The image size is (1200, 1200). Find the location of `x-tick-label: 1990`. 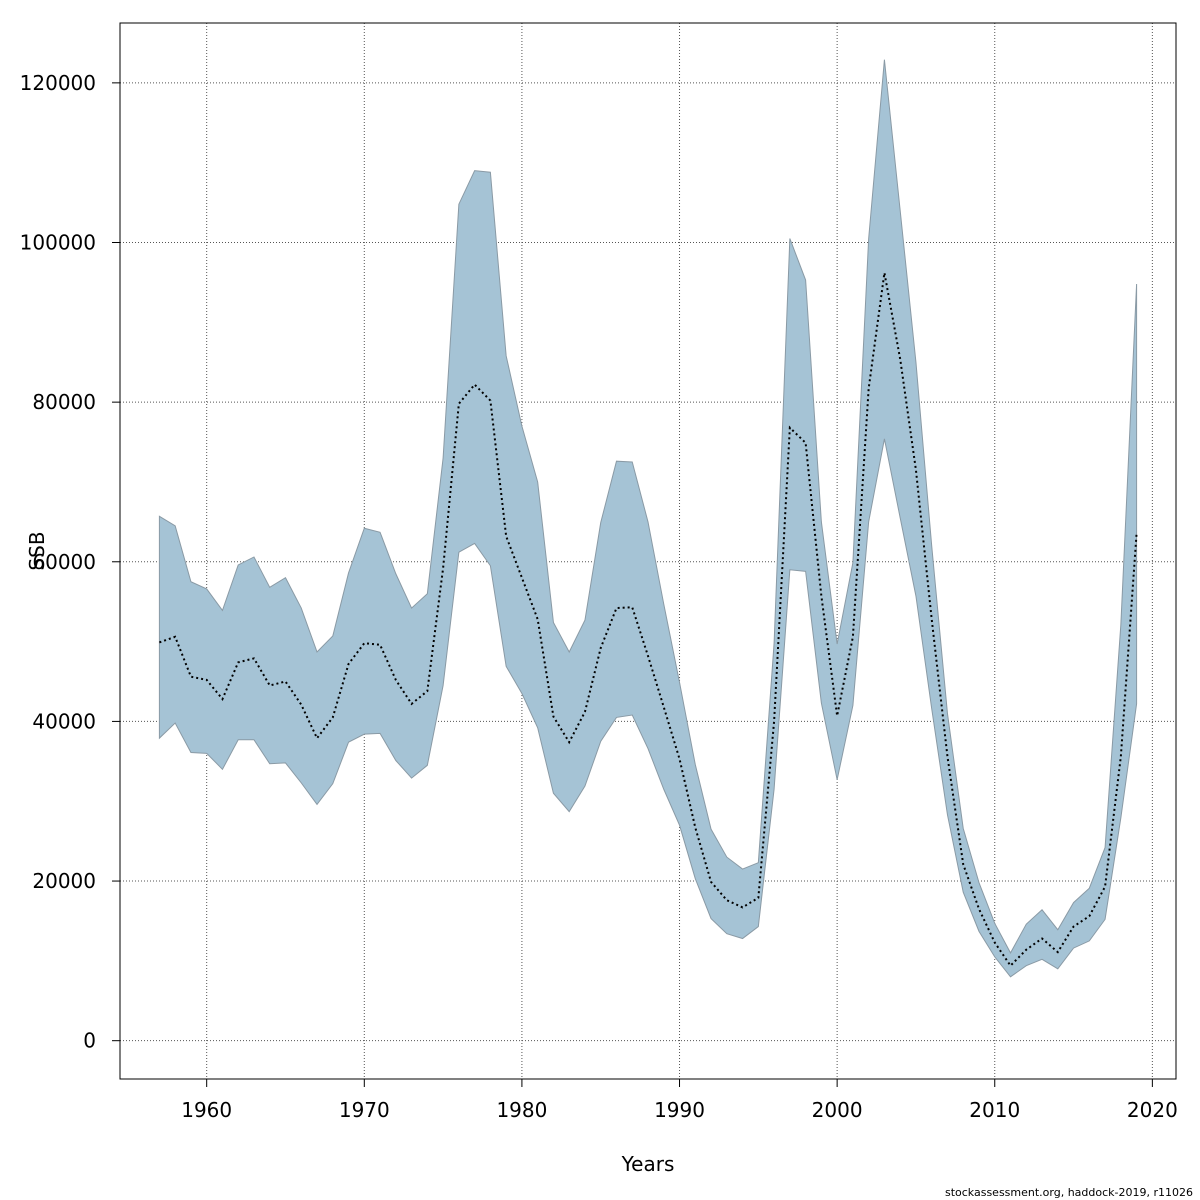

x-tick-label: 1990 is located at coordinates (679, 1110).